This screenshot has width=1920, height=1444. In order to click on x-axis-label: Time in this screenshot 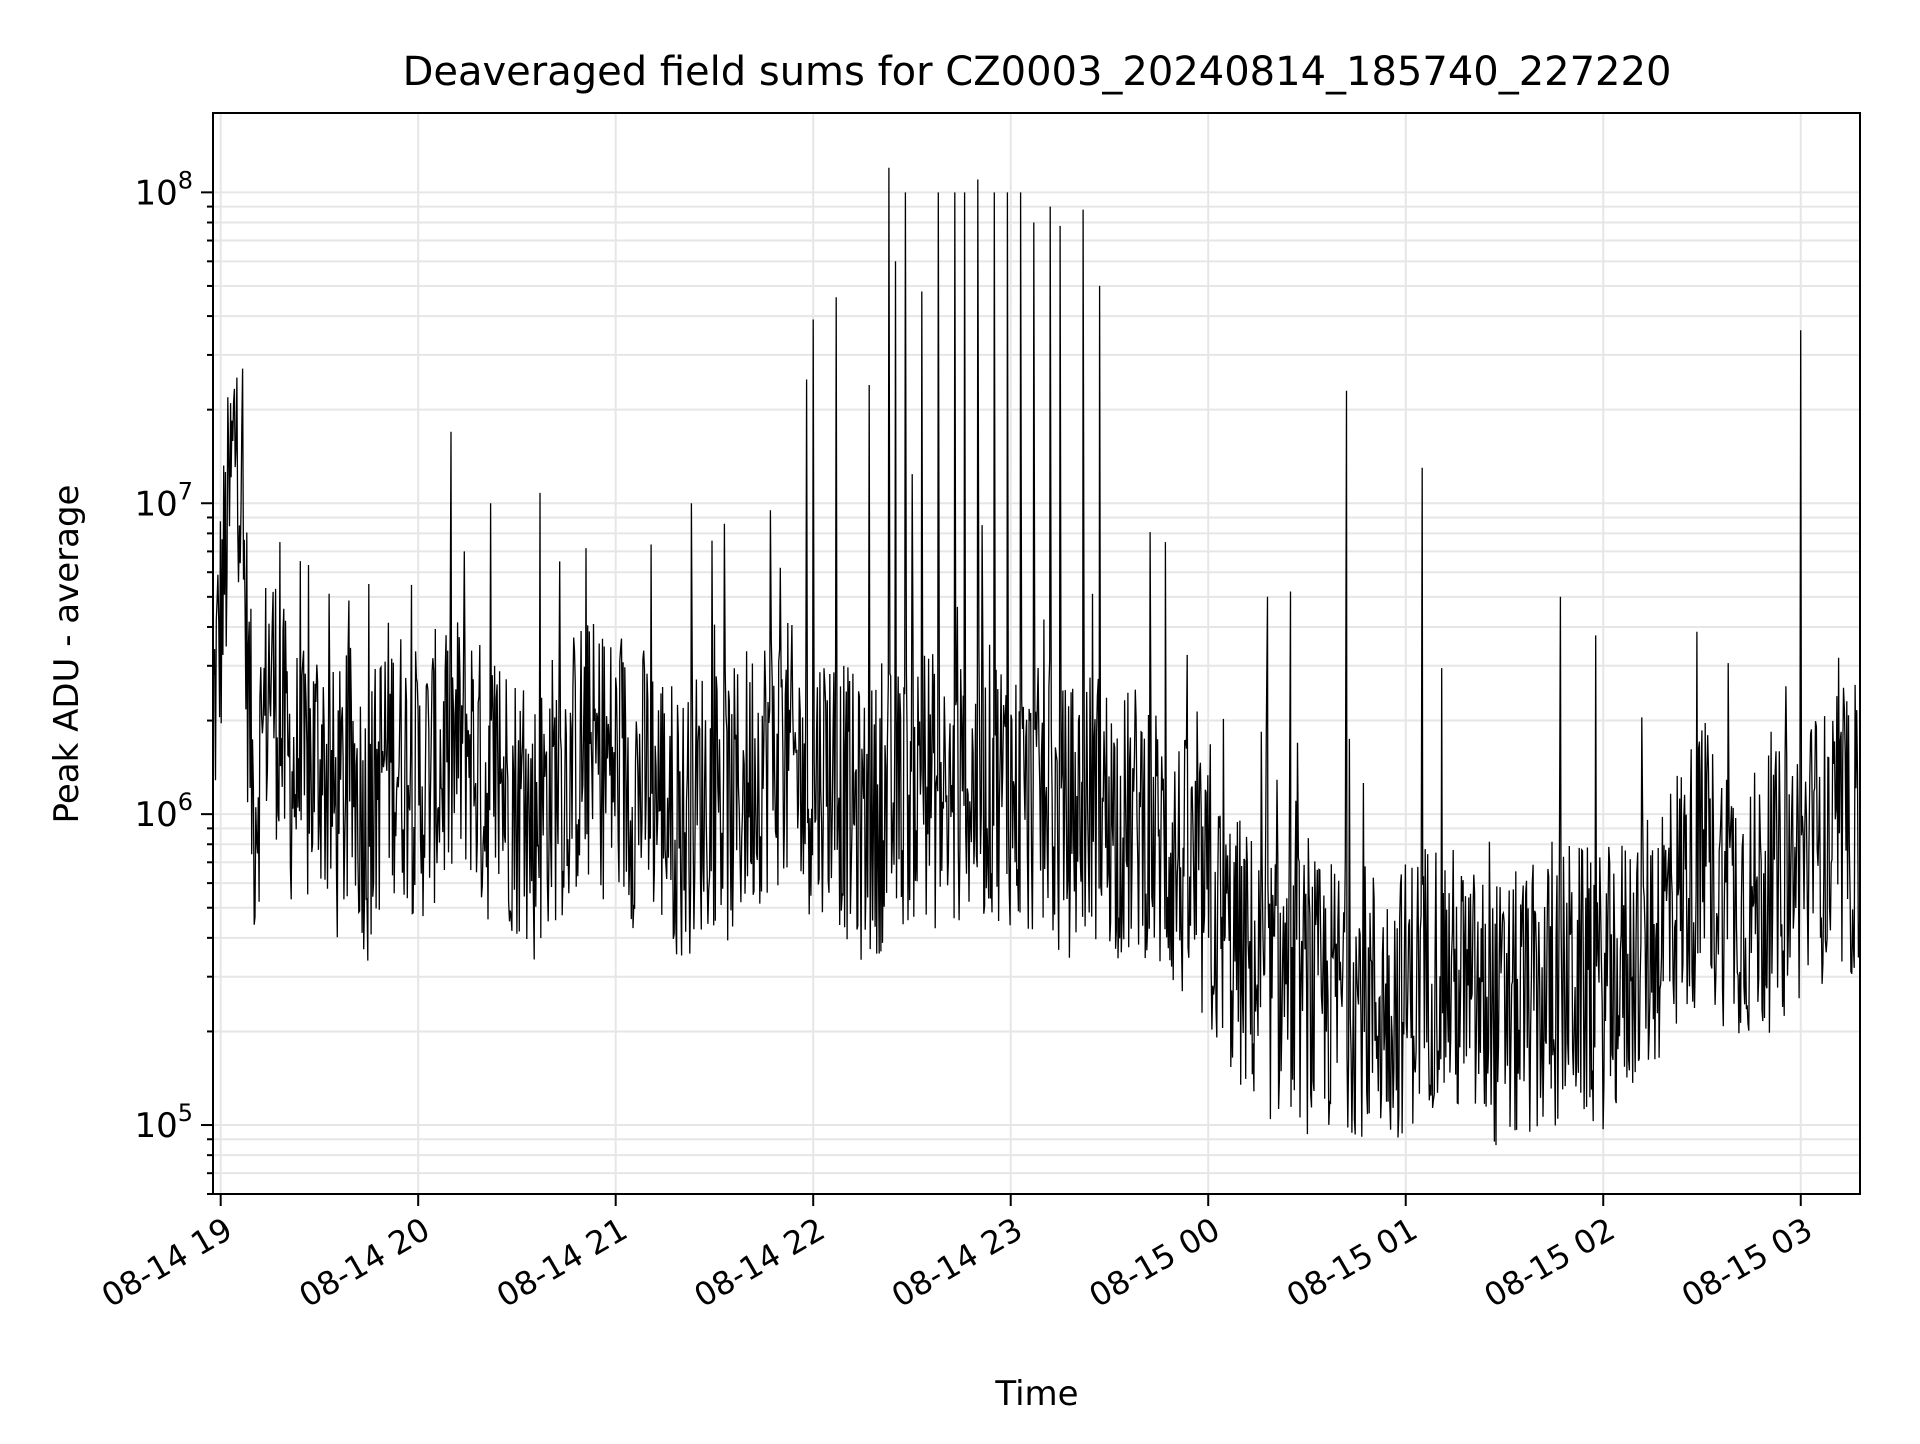, I will do `click(1036, 1394)`.